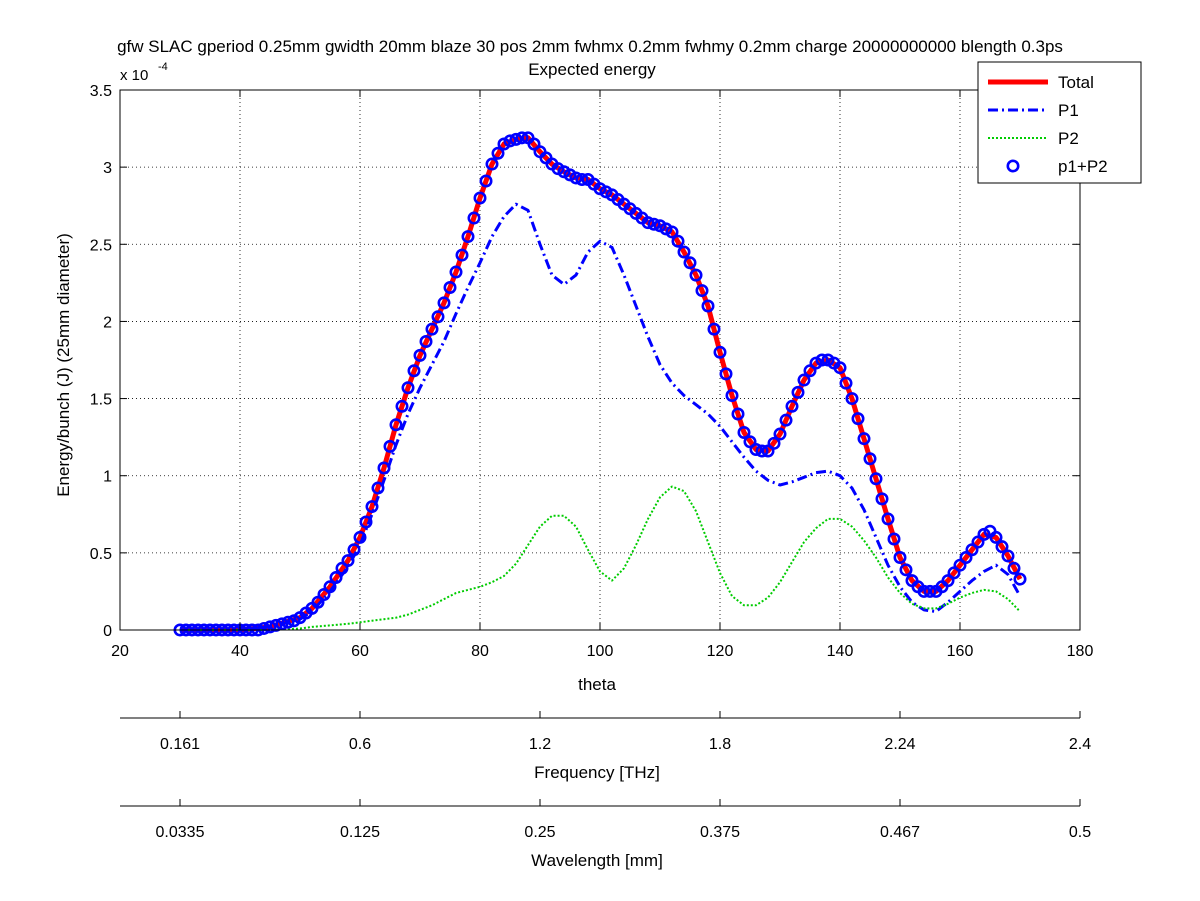  Describe the element at coordinates (720, 651) in the screenshot. I see `x-tick-label: 120` at that location.